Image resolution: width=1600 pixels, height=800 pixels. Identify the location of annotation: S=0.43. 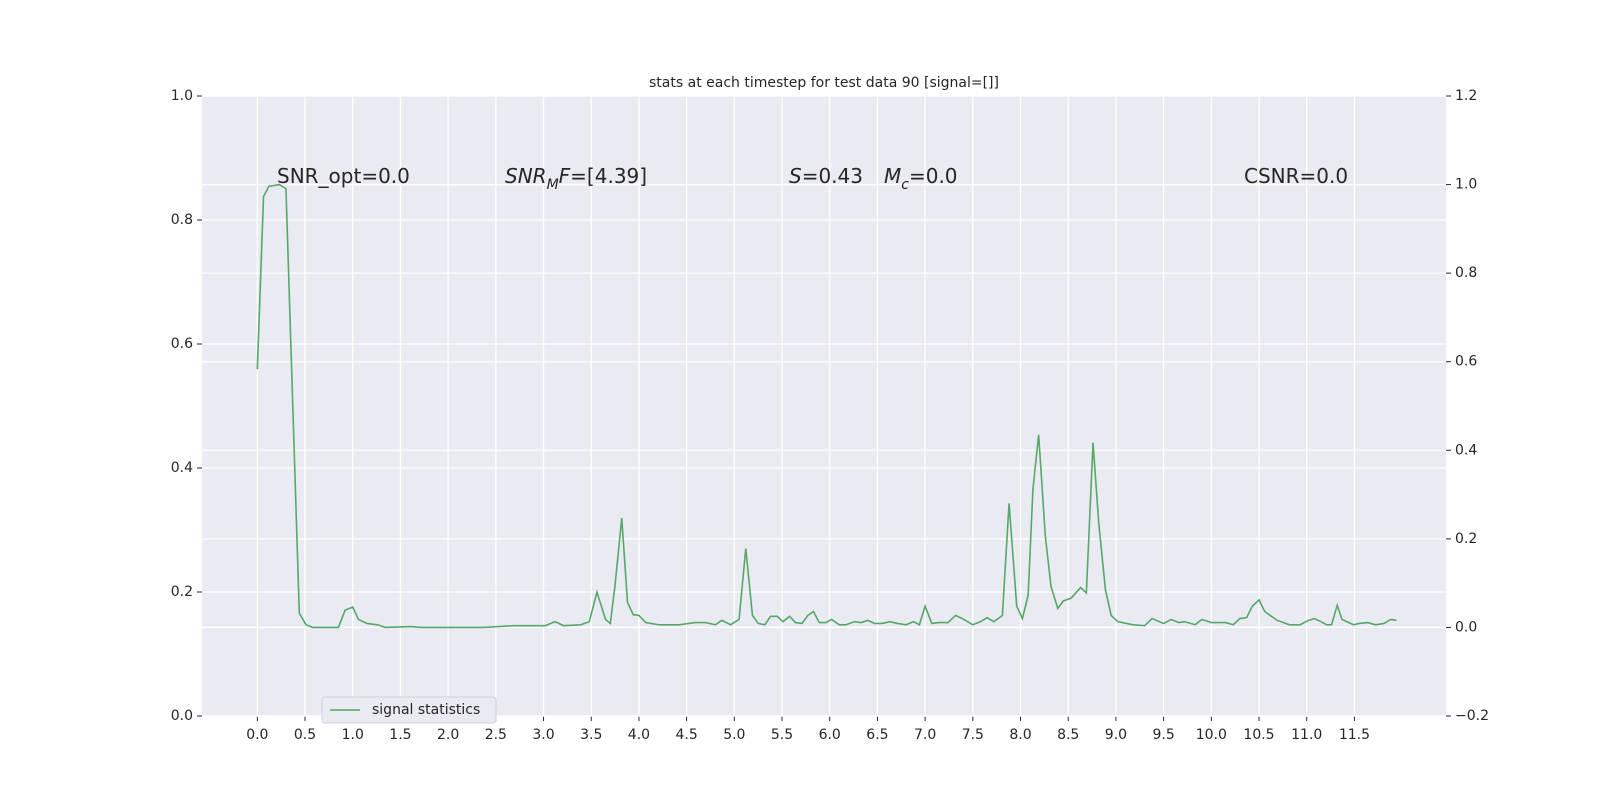
(826, 176).